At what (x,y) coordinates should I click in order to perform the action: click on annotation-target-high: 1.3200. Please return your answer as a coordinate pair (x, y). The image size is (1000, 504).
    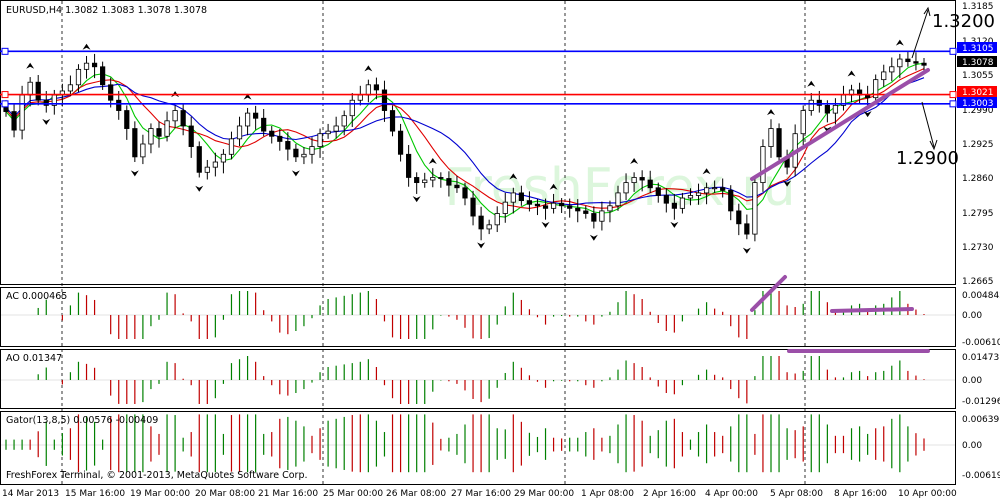
    Looking at the image, I should click on (963, 21).